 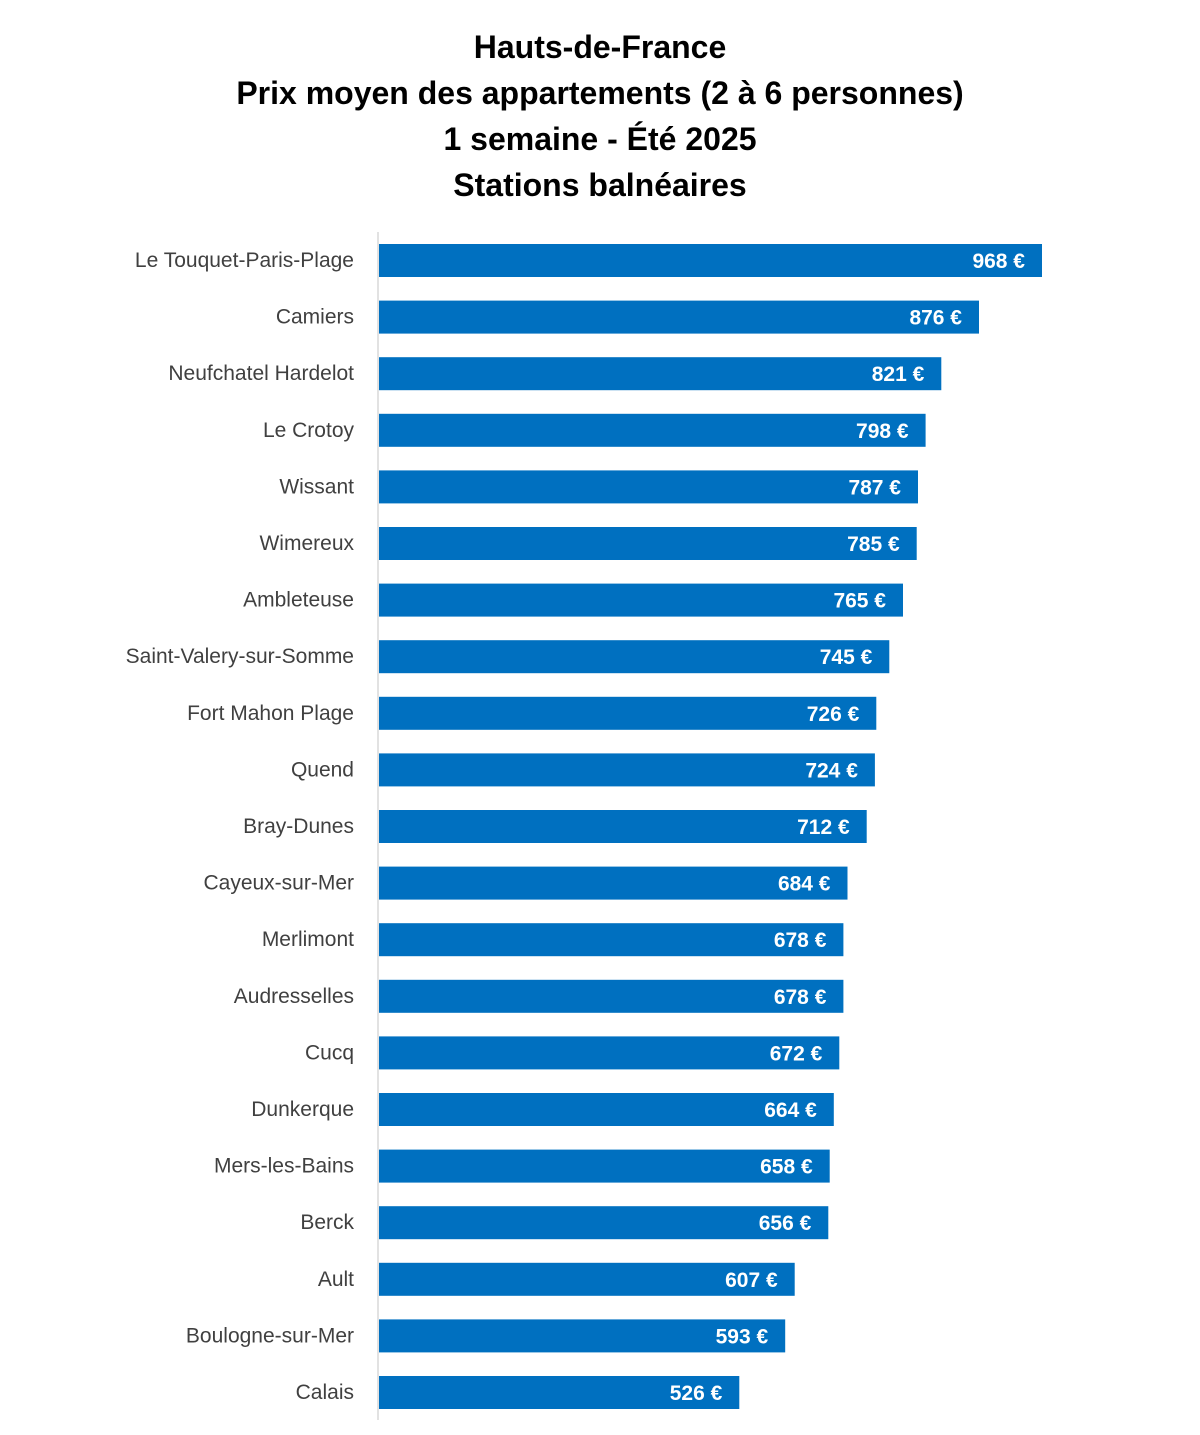 I want to click on value-label: 656 €, so click(x=785, y=1223).